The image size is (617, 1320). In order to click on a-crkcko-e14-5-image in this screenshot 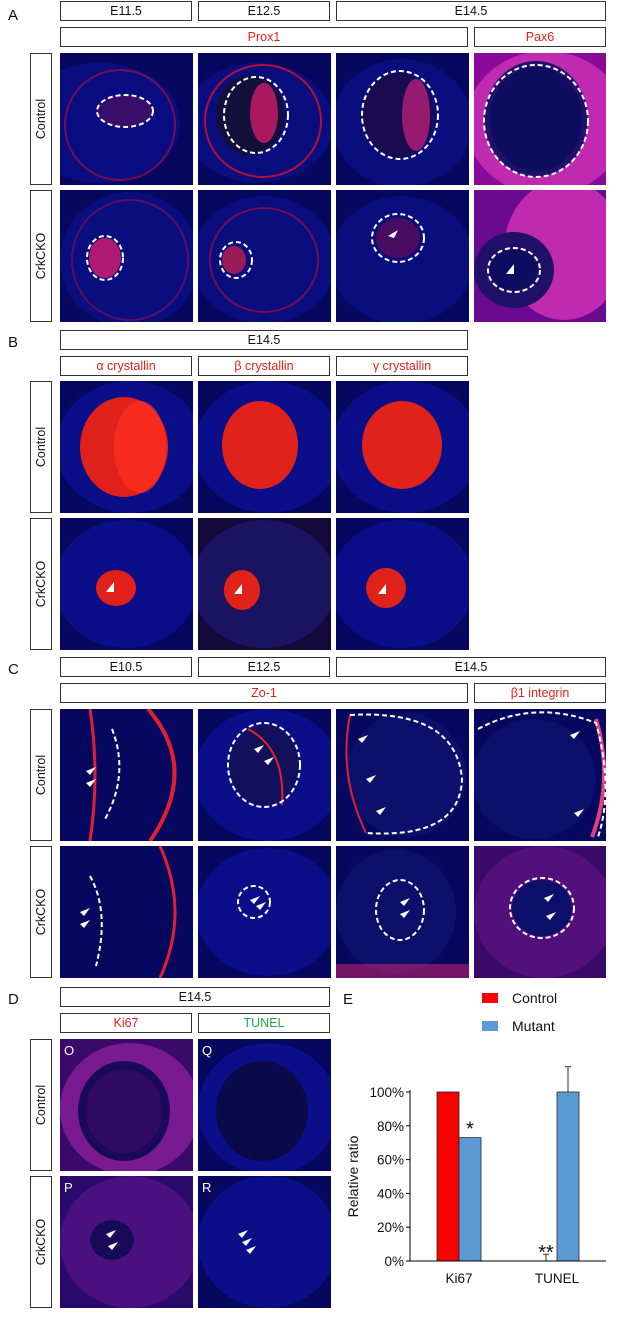, I will do `click(402, 256)`.